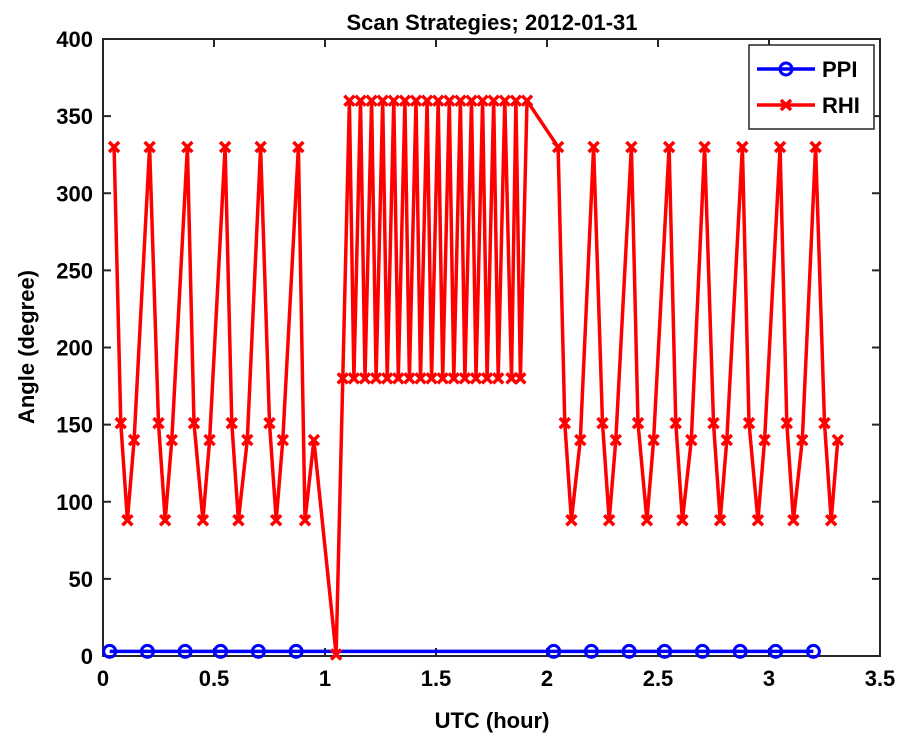 The height and width of the screenshot is (744, 910). I want to click on x-axis-label: UTC (hour), so click(492, 720).